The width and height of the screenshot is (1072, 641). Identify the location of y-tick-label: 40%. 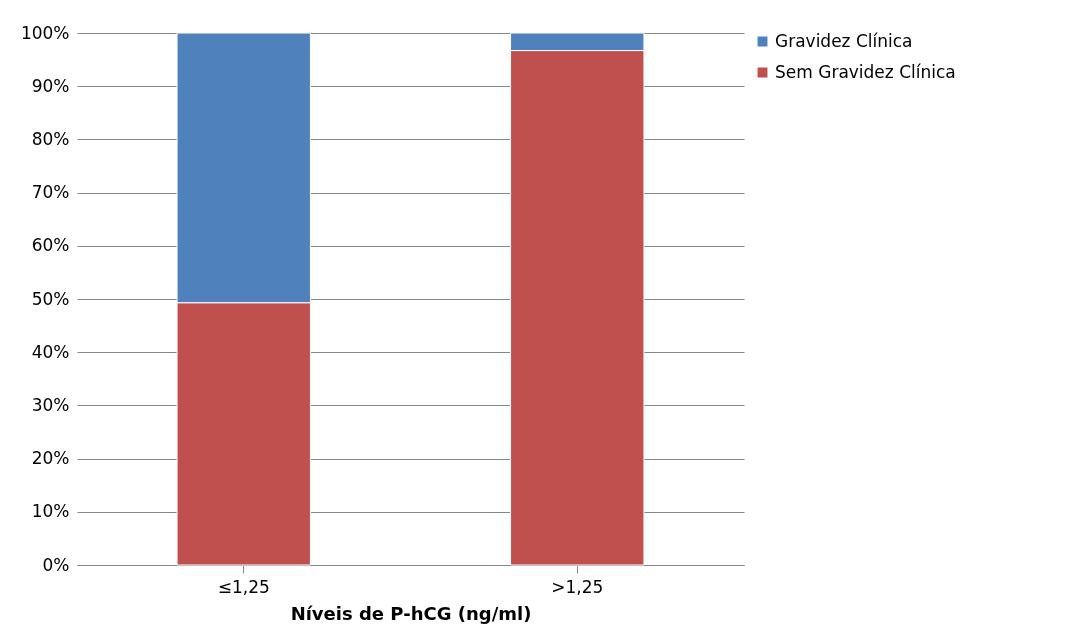
(50, 351).